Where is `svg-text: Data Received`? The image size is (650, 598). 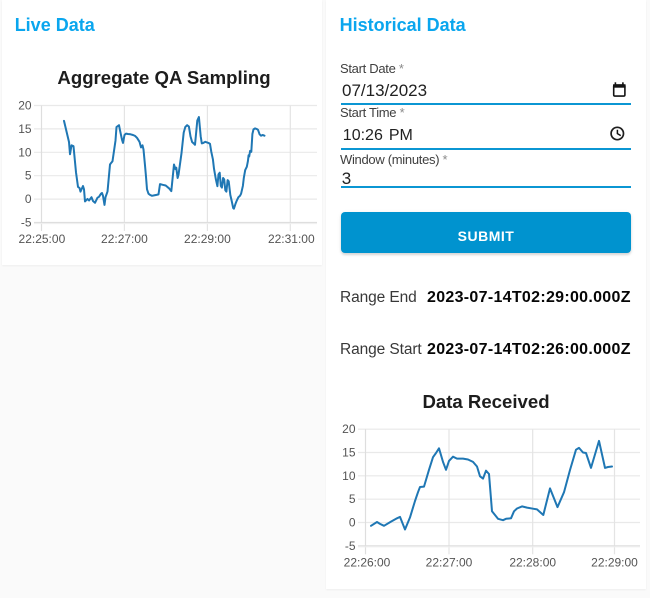
svg-text: Data Received is located at coordinates (485, 401).